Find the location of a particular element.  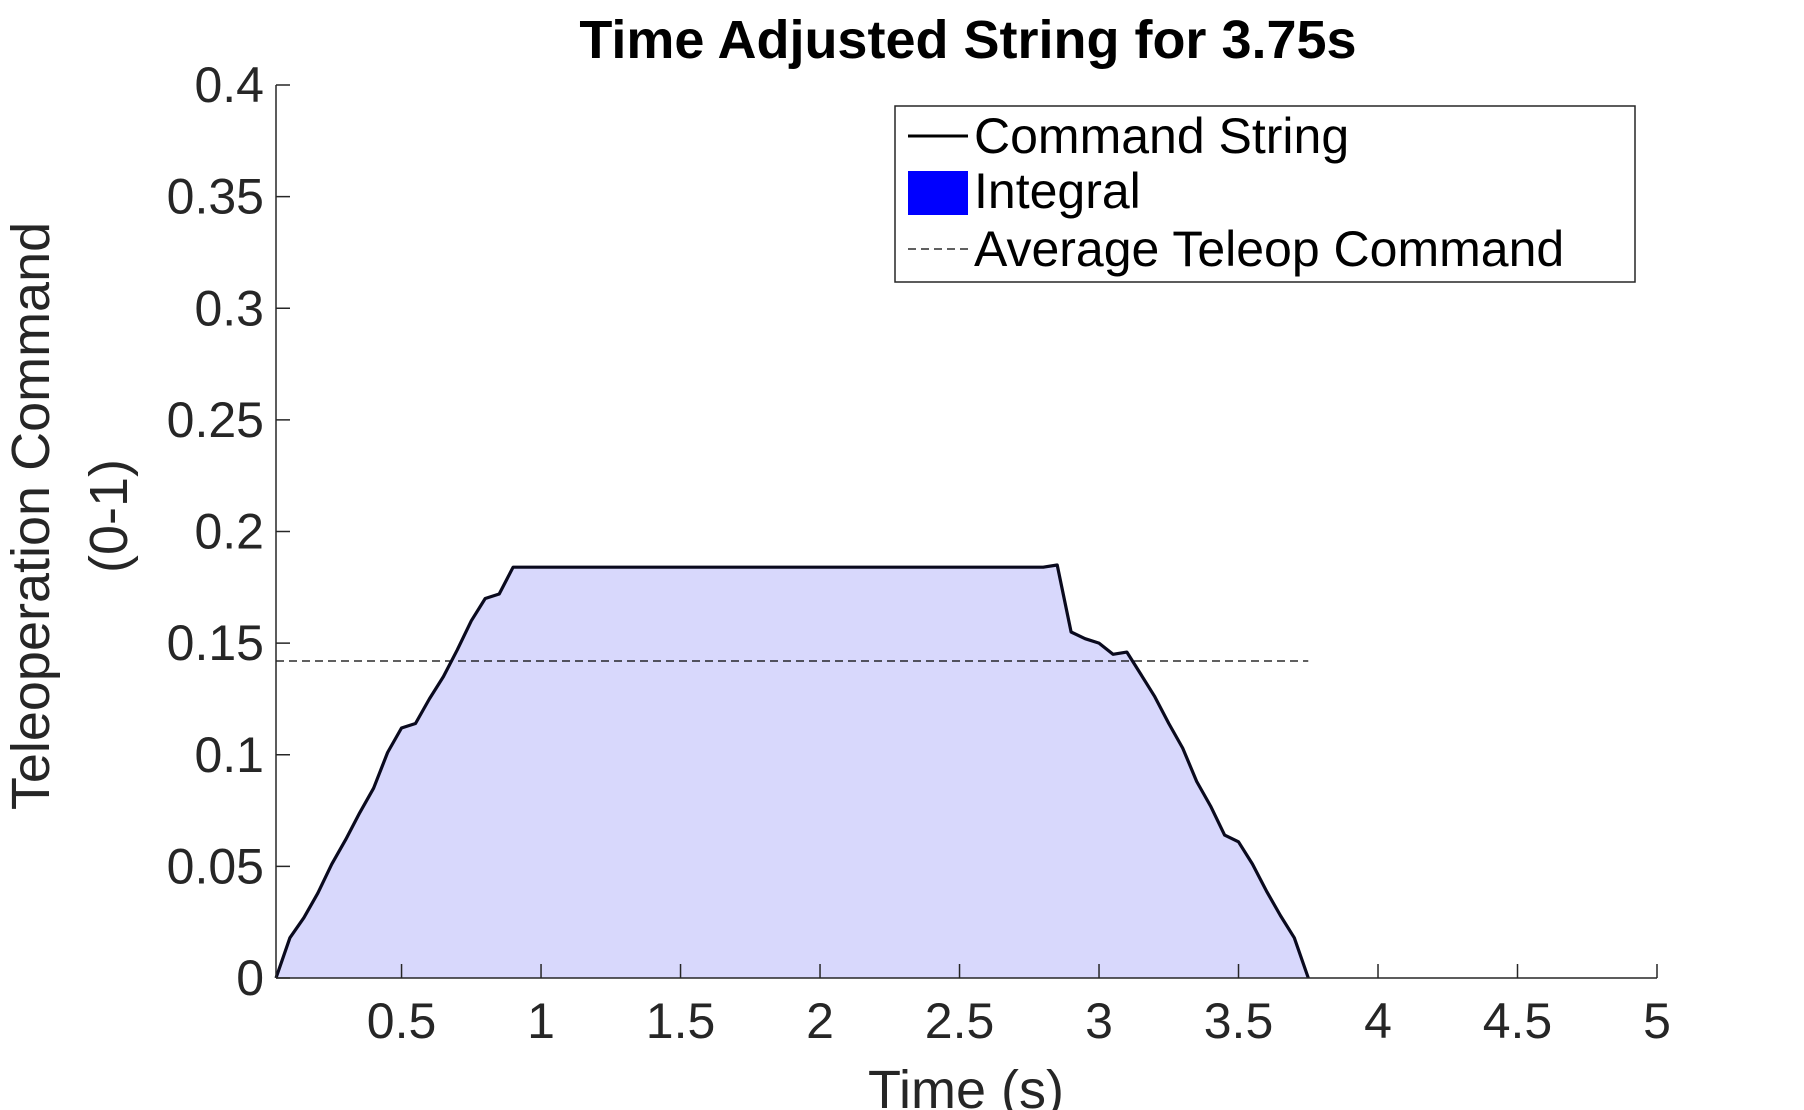

x-tick-label: 1.5 is located at coordinates (681, 1021).